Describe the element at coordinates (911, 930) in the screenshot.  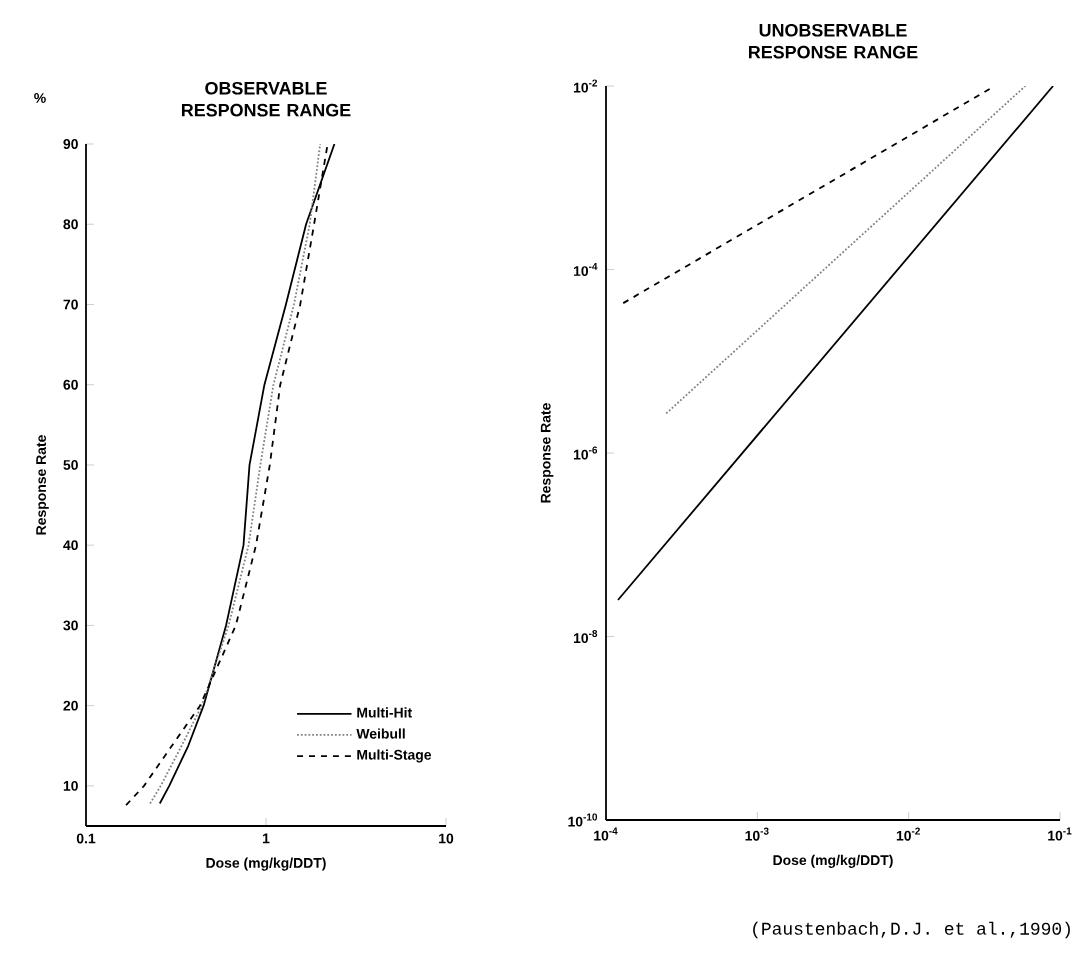
I see `text: (Paustenbach,D.J. et al.,1990)` at that location.